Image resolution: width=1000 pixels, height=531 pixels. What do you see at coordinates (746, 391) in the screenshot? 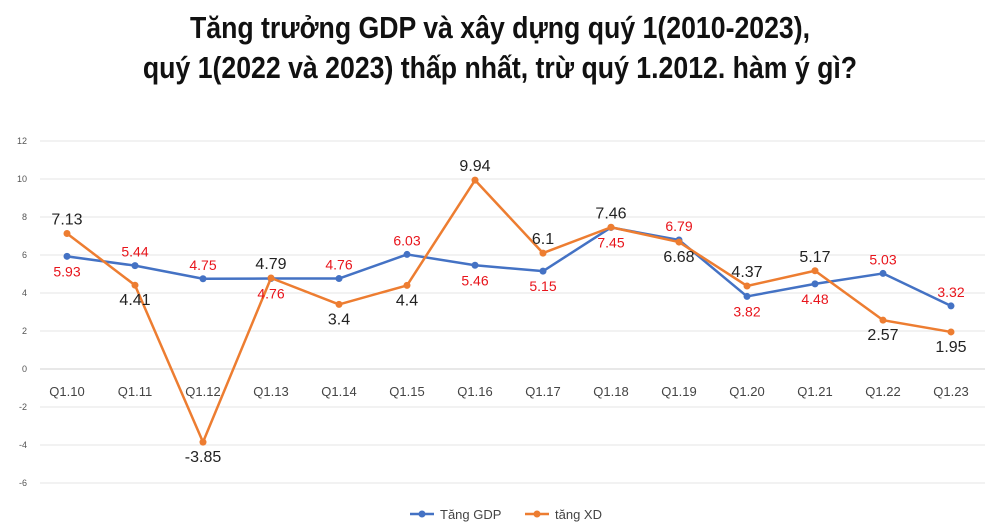
I see `x-tick-label: Q1.20` at bounding box center [746, 391].